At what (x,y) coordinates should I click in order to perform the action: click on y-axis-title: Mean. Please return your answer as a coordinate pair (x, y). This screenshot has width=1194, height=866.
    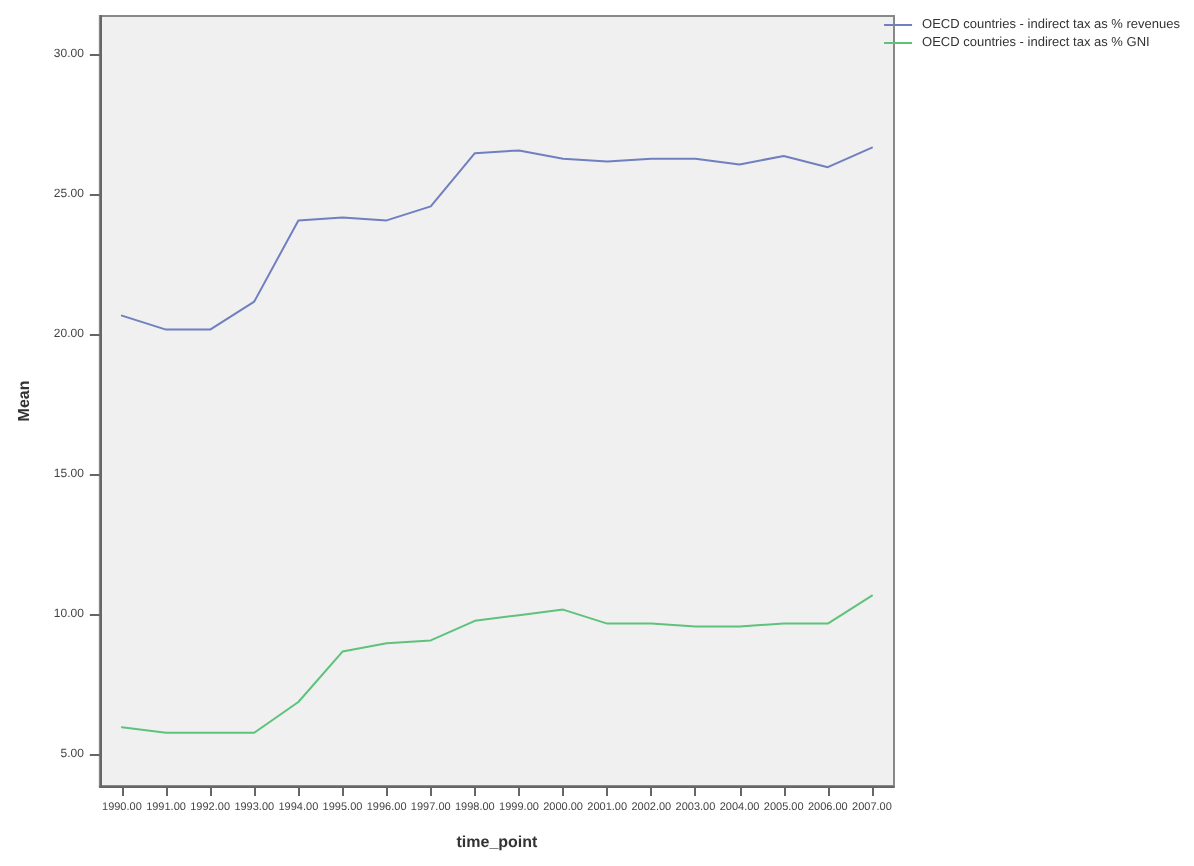
    Looking at the image, I should click on (24, 401).